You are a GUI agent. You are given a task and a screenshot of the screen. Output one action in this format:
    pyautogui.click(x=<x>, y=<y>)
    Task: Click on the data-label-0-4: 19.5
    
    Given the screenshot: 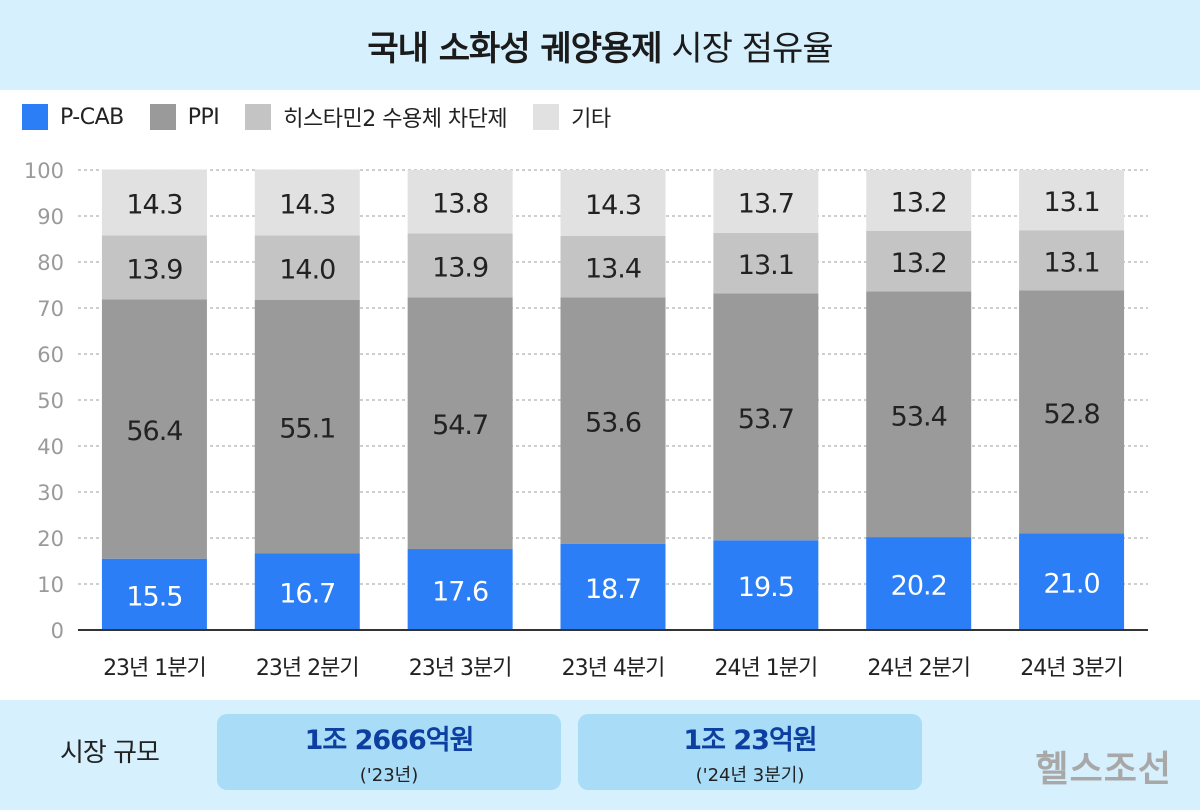 What is the action you would take?
    pyautogui.click(x=766, y=587)
    